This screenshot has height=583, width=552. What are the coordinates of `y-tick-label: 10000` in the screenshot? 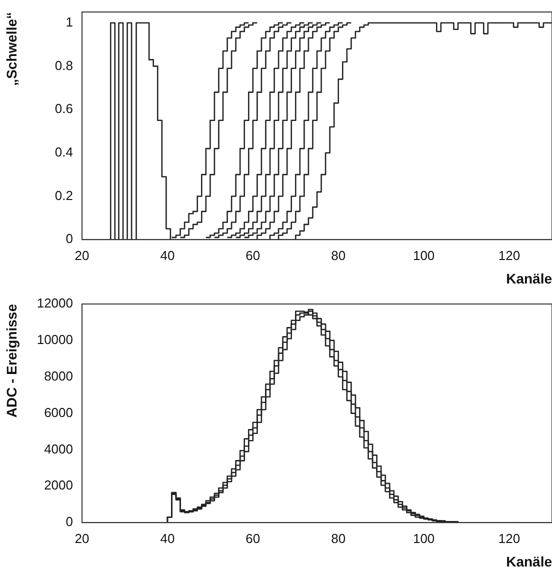 It's located at (54, 340).